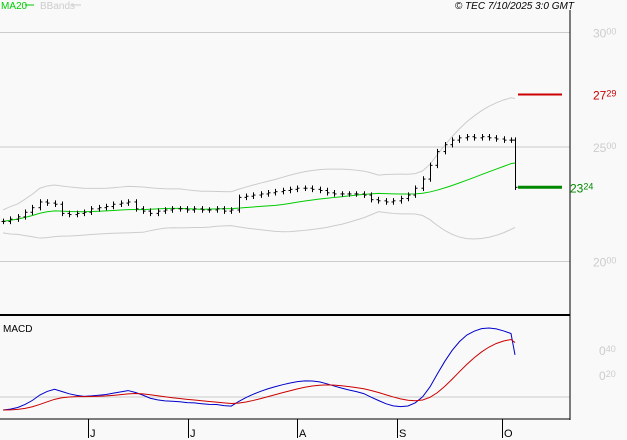  Describe the element at coordinates (508, 434) in the screenshot. I see `x-tick-label: O` at that location.